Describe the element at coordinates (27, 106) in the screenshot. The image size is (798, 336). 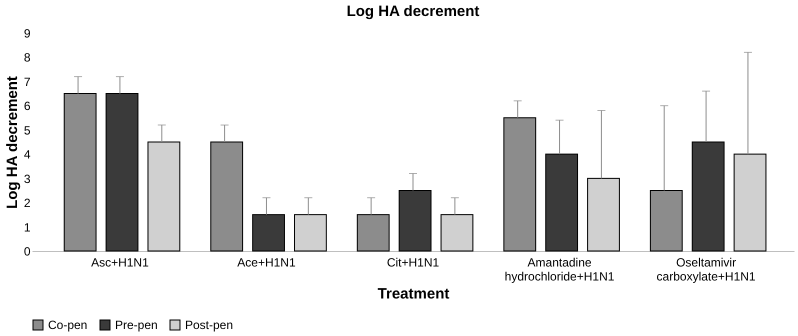
I see `y-tick-label: 6` at that location.